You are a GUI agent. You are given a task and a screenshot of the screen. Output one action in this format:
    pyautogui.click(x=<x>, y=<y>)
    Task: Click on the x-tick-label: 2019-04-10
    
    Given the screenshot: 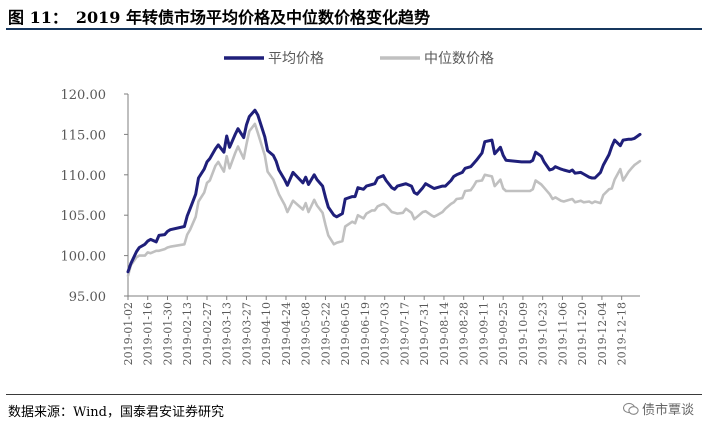 What is the action you would take?
    pyautogui.click(x=266, y=333)
    